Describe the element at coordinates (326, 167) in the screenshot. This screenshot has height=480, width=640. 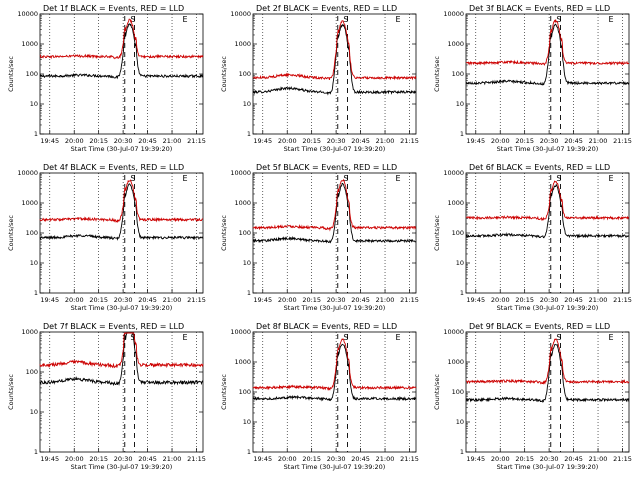
I see `panel-title: Det 5f BLACK = Events, RED = LLD` at that location.